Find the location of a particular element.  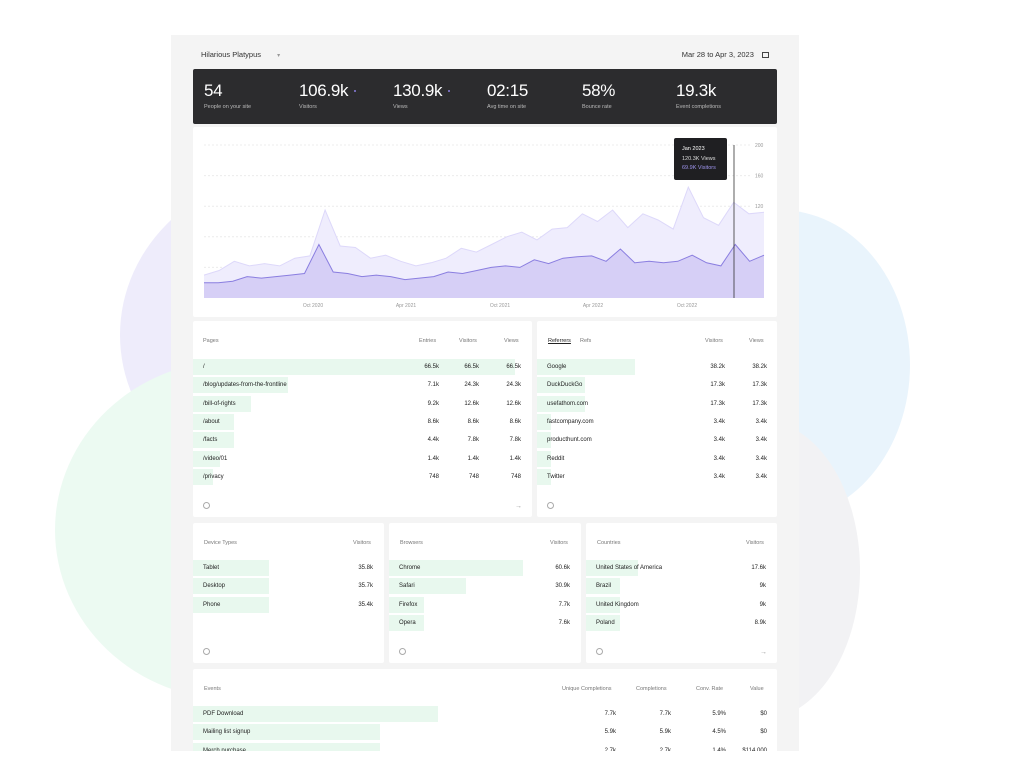

selected-dot-icon is located at coordinates (355, 91).